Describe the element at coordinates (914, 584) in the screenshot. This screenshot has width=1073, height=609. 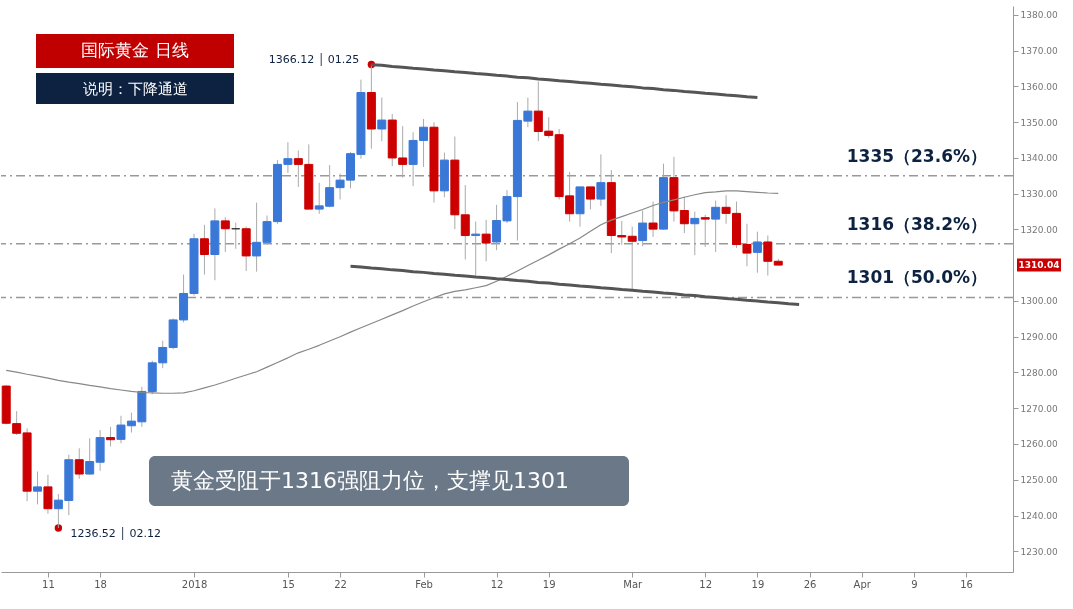
I see `x-tick-label: 9` at that location.